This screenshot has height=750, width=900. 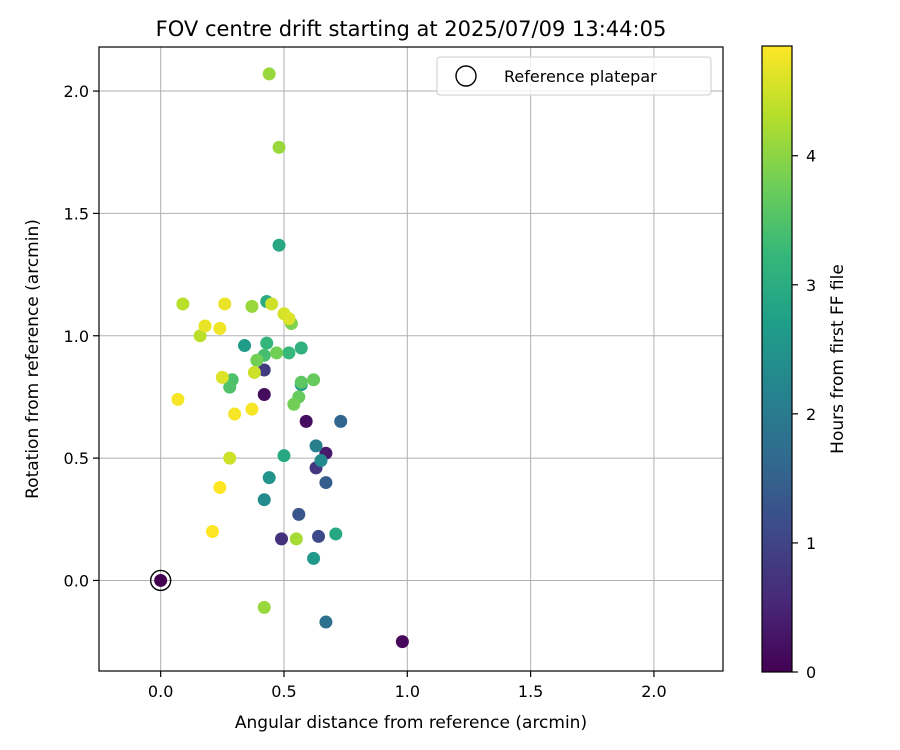 I want to click on colorbar-tick-label: 2, so click(x=811, y=414).